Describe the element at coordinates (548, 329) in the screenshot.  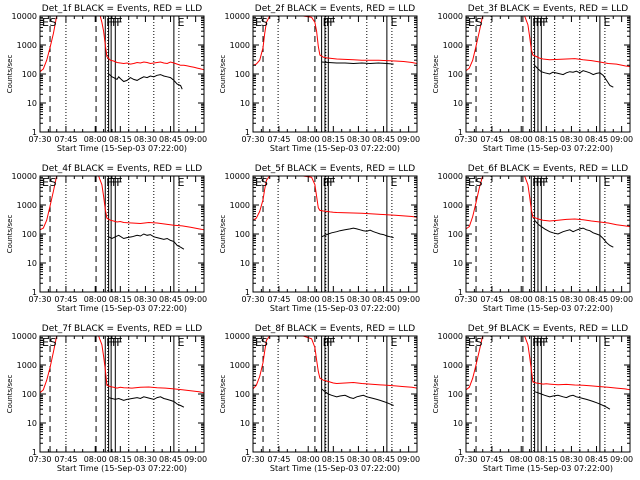
I see `subplot-title: Det_9f BLACK = Events, RED = LLD` at that location.